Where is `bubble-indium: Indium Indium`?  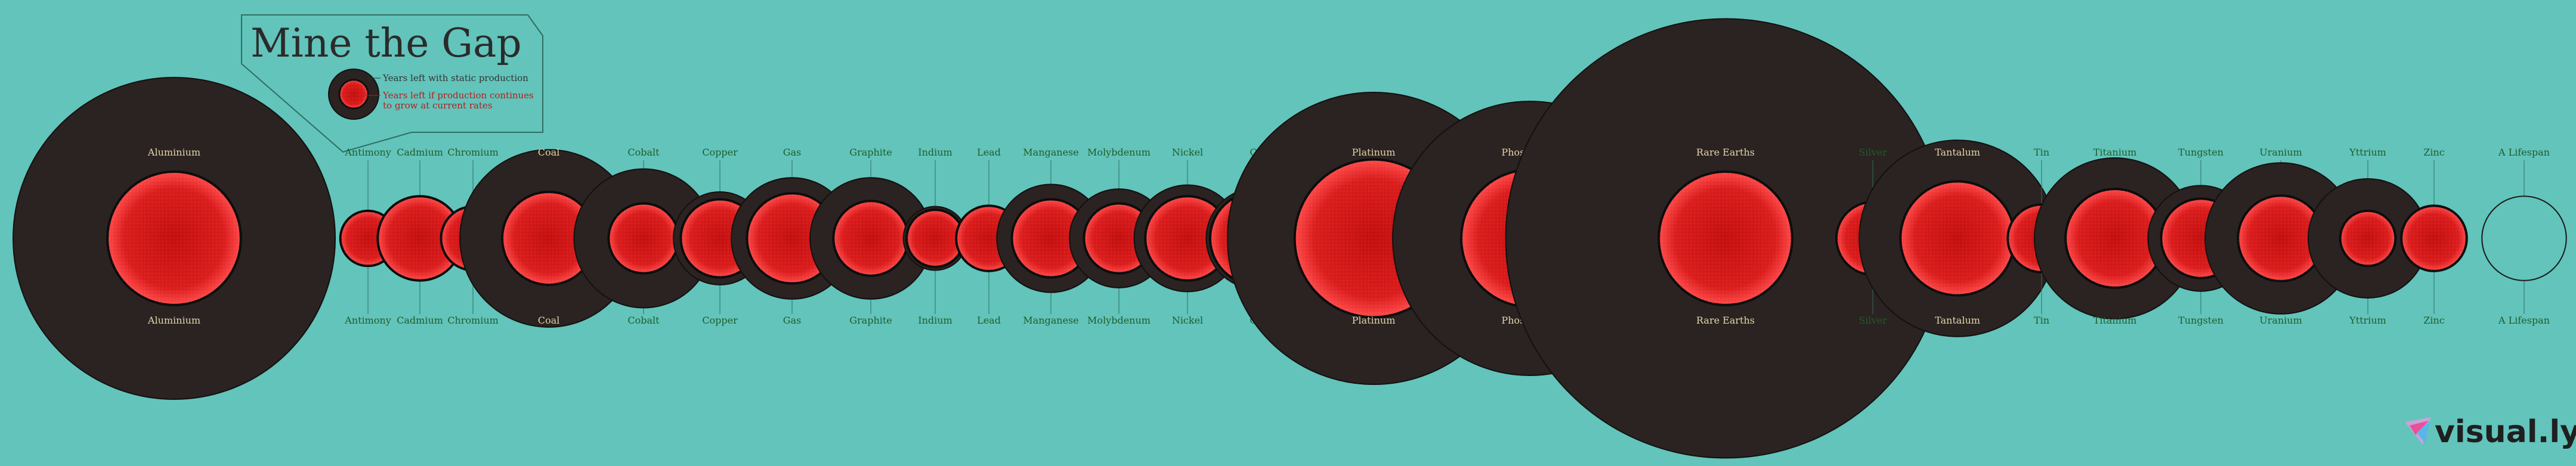 bubble-indium: Indium Indium is located at coordinates (935, 236).